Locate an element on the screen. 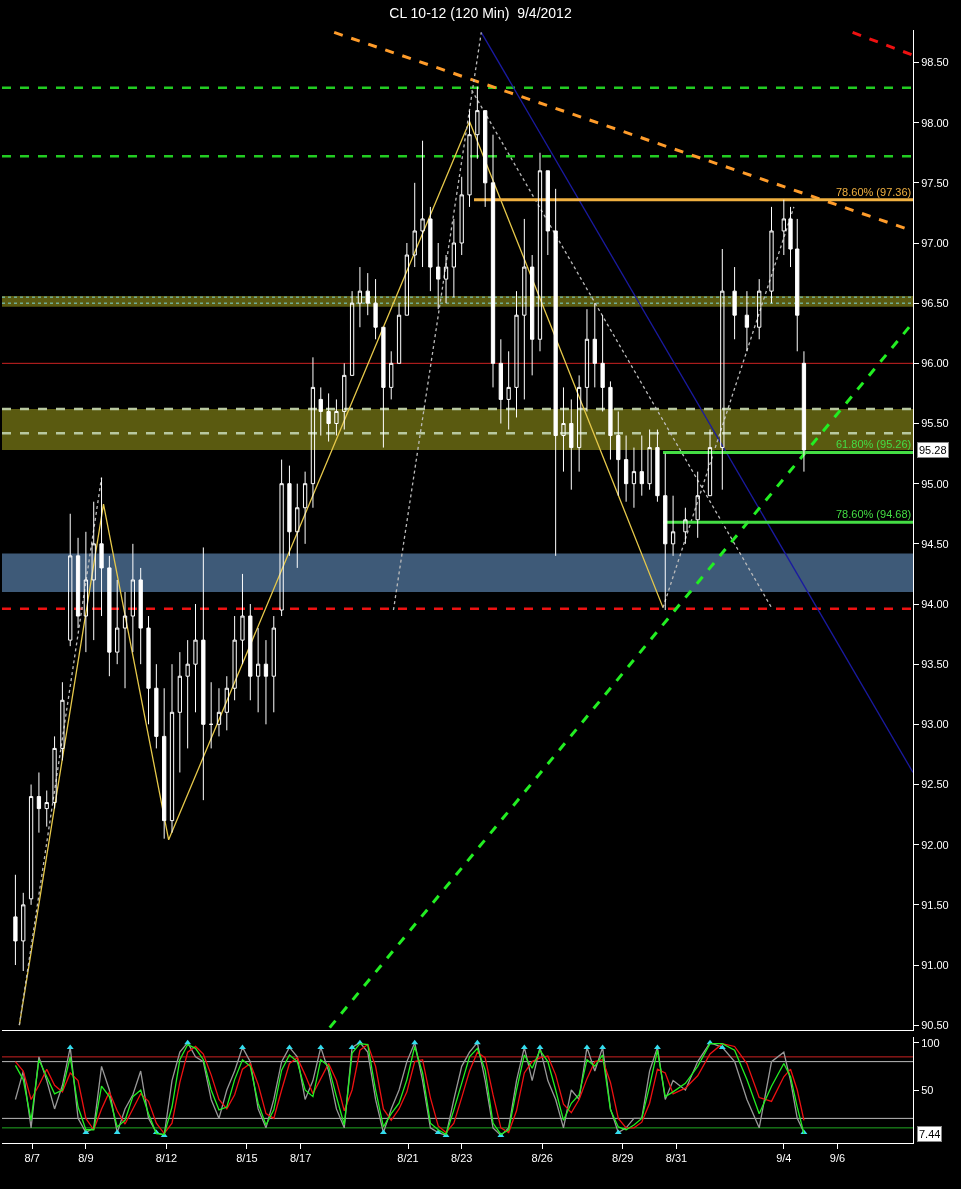  series-label: 61.80% (95.26) is located at coordinates (874, 444).